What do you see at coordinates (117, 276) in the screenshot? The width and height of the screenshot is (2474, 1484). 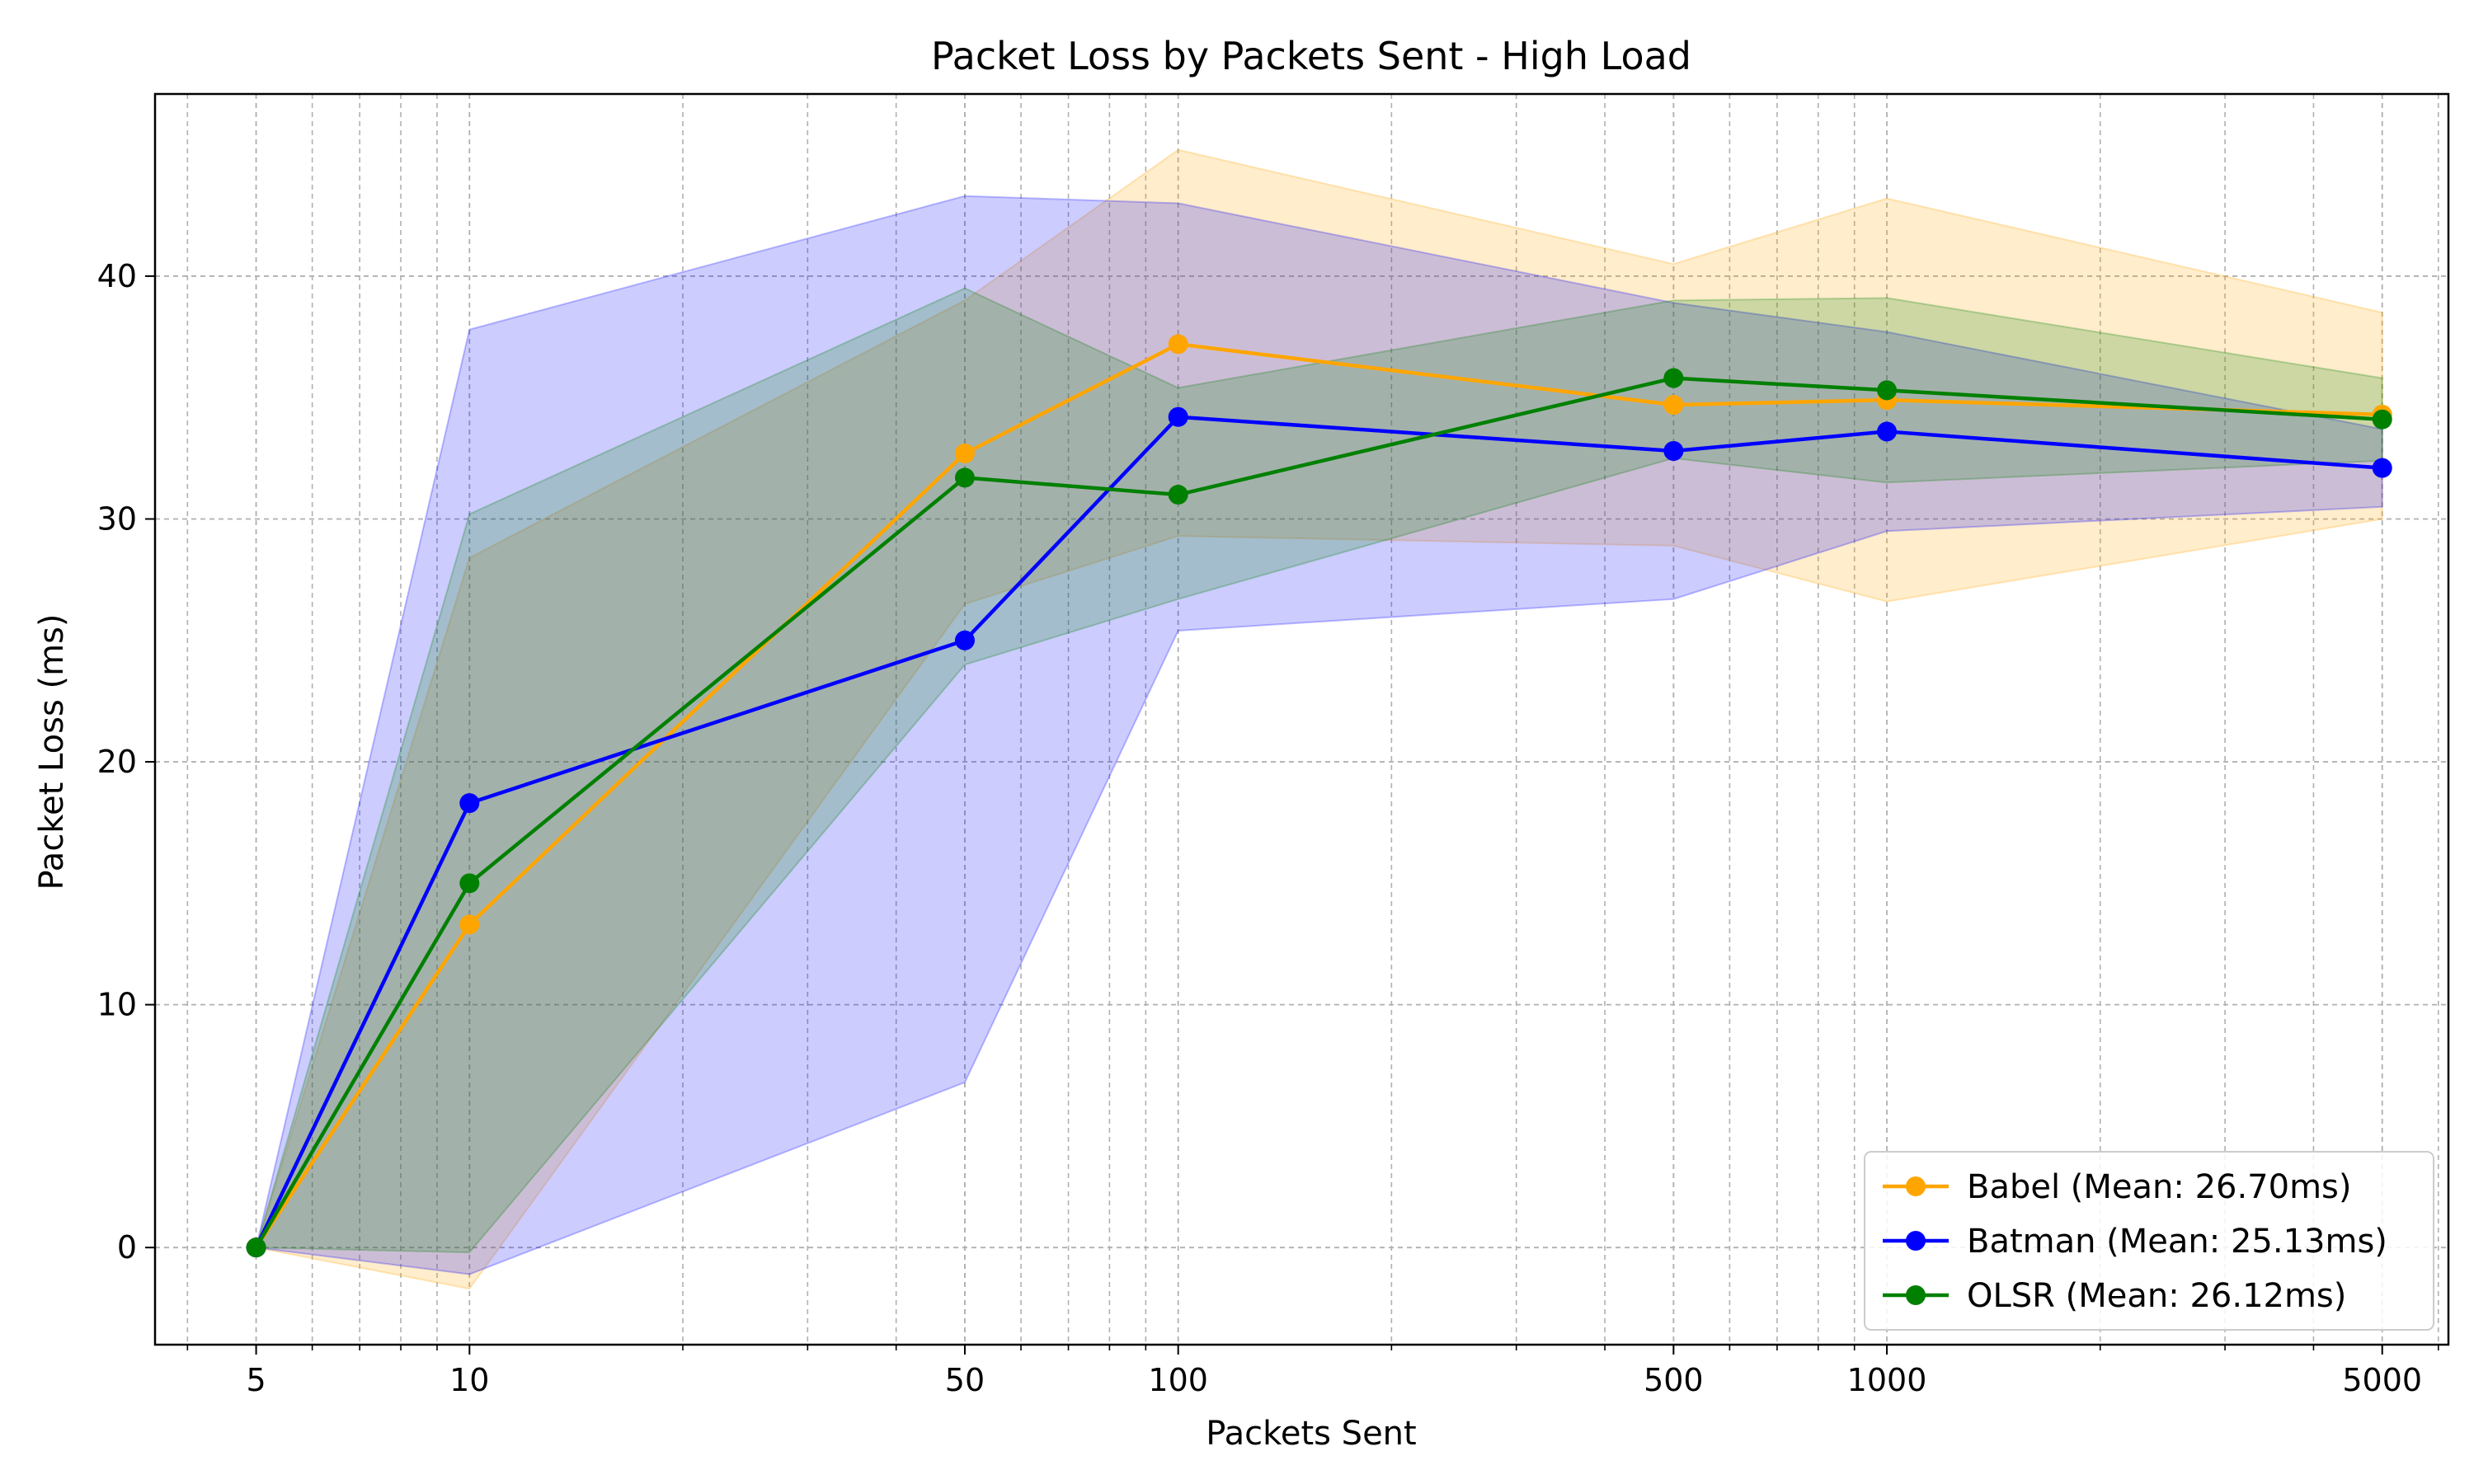 I see `y-tick-label: 40` at bounding box center [117, 276].